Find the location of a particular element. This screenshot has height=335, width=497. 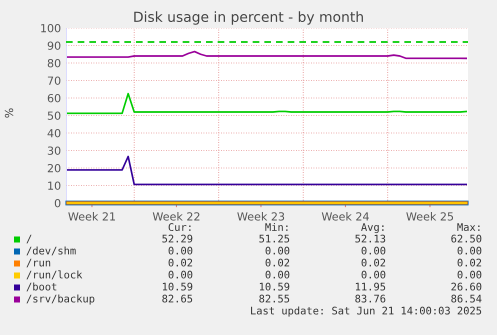

y-axis-title: % is located at coordinates (9, 113).